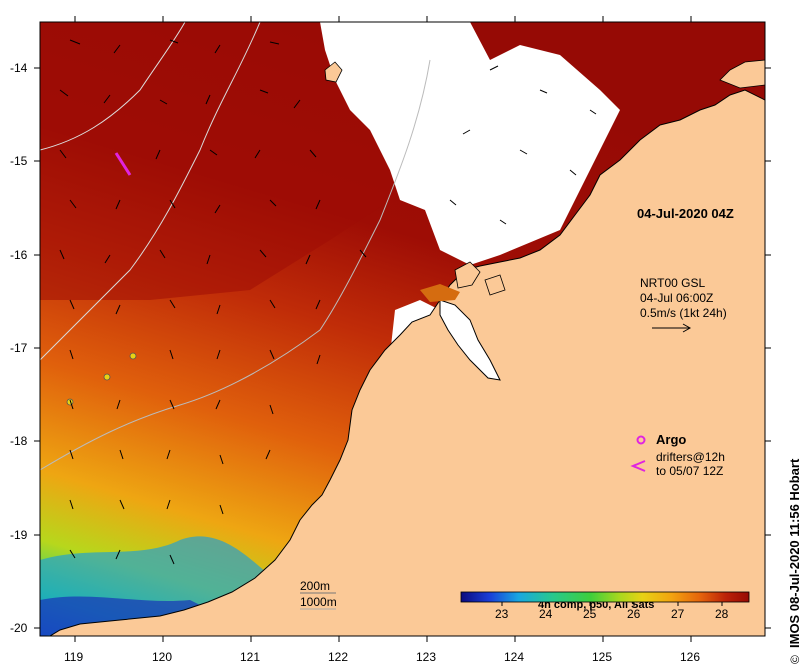  Describe the element at coordinates (162, 657) in the screenshot. I see `lon-label-120: 120` at that location.